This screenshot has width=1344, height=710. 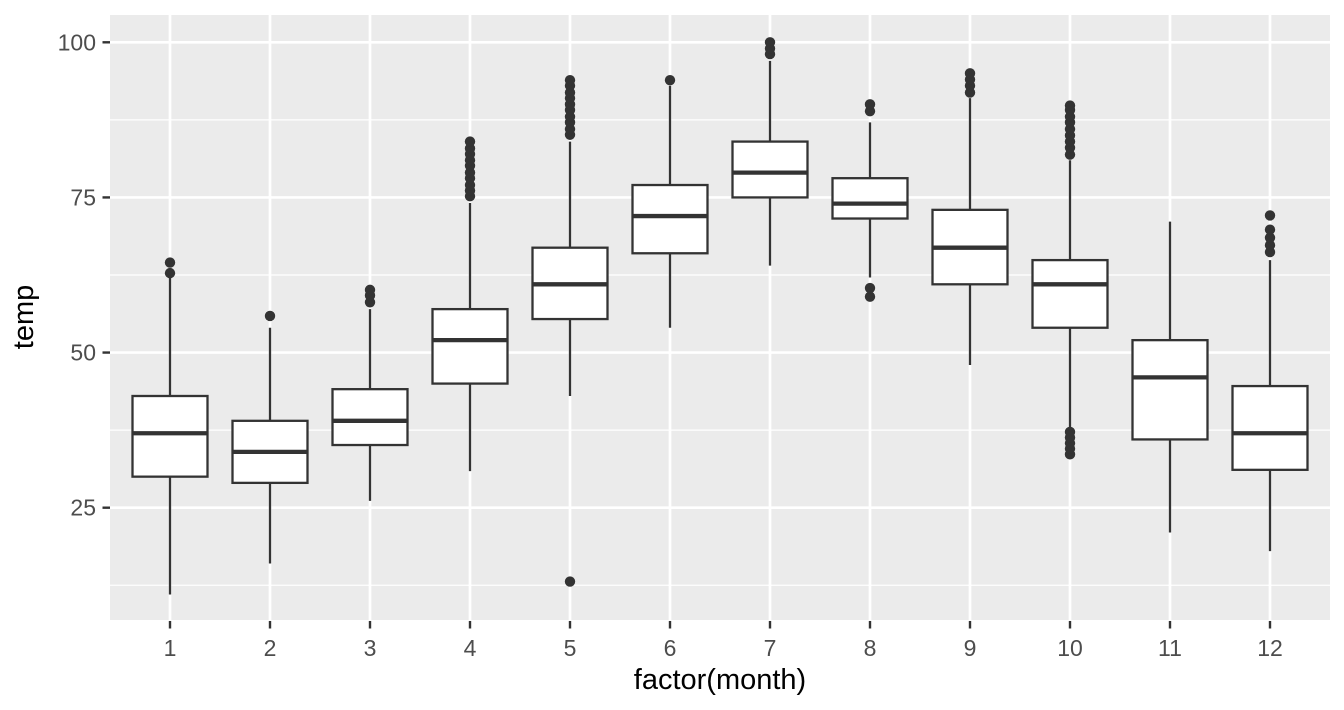 What do you see at coordinates (170, 648) in the screenshot?
I see `x-tick-label: 1` at bounding box center [170, 648].